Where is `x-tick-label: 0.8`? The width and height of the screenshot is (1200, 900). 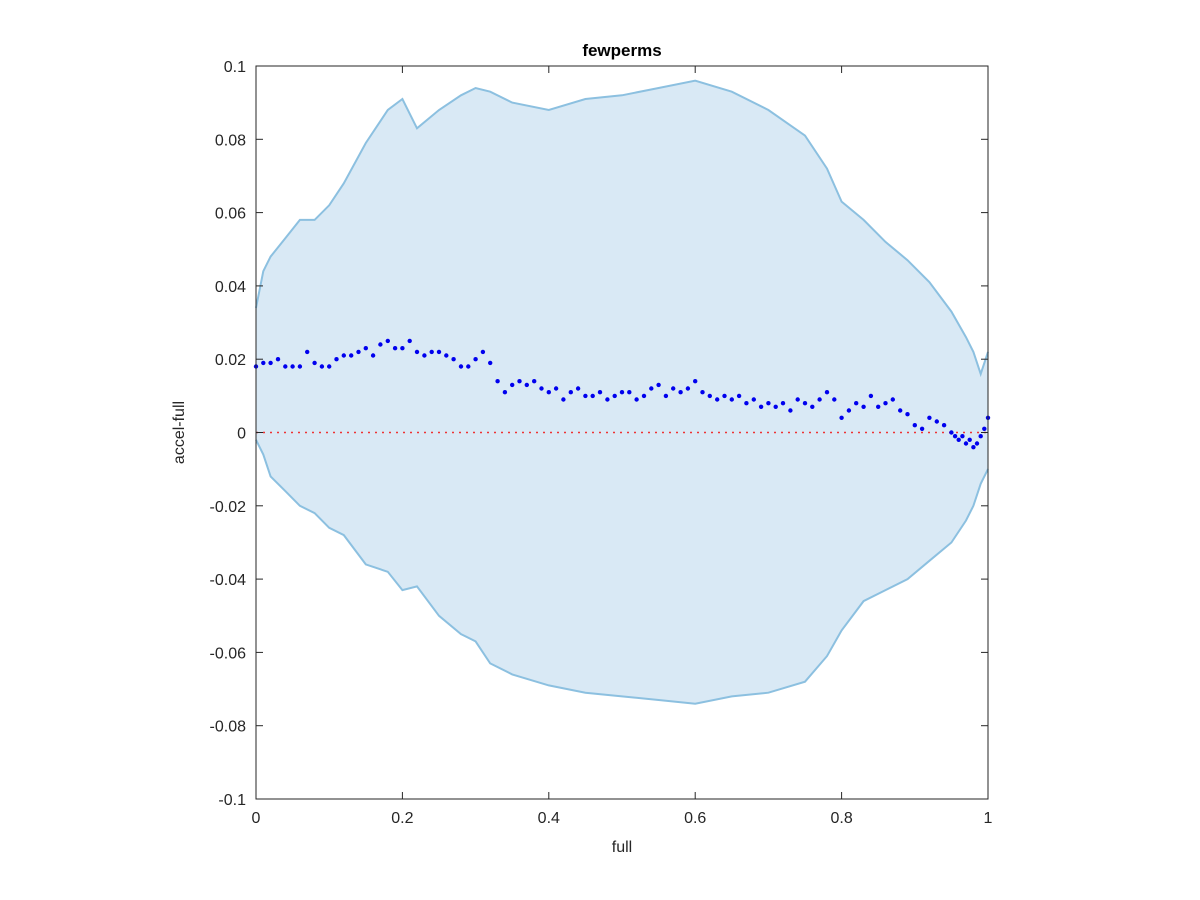
x-tick-label: 0.8 is located at coordinates (841, 818).